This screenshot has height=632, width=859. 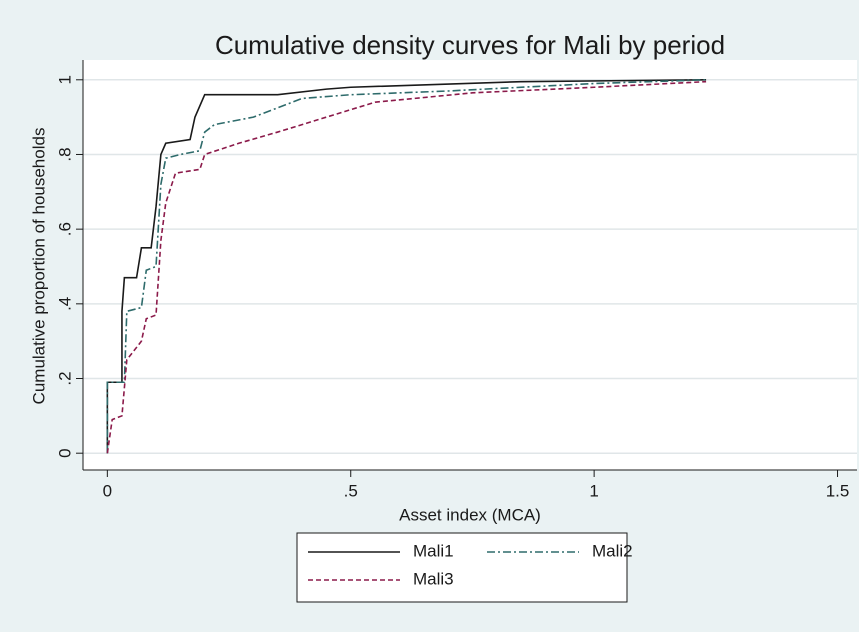 I want to click on x-axis-label: Asset index (MCA), so click(x=470, y=514).